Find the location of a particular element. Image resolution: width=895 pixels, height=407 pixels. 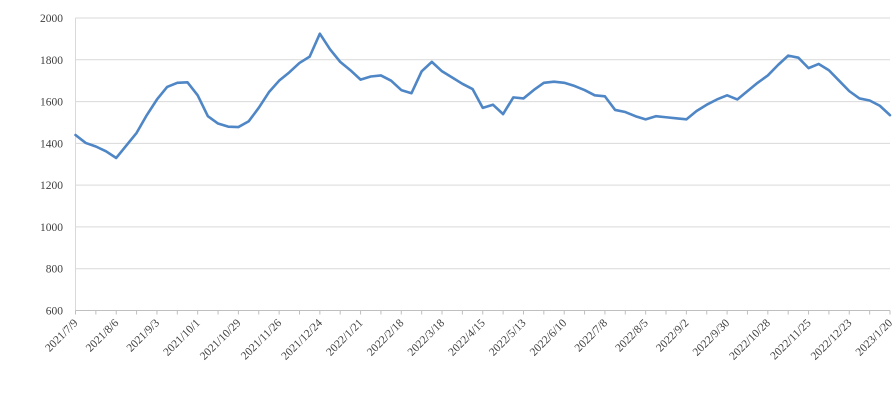

x-tick-label: 2022/6/10 is located at coordinates (549, 338).